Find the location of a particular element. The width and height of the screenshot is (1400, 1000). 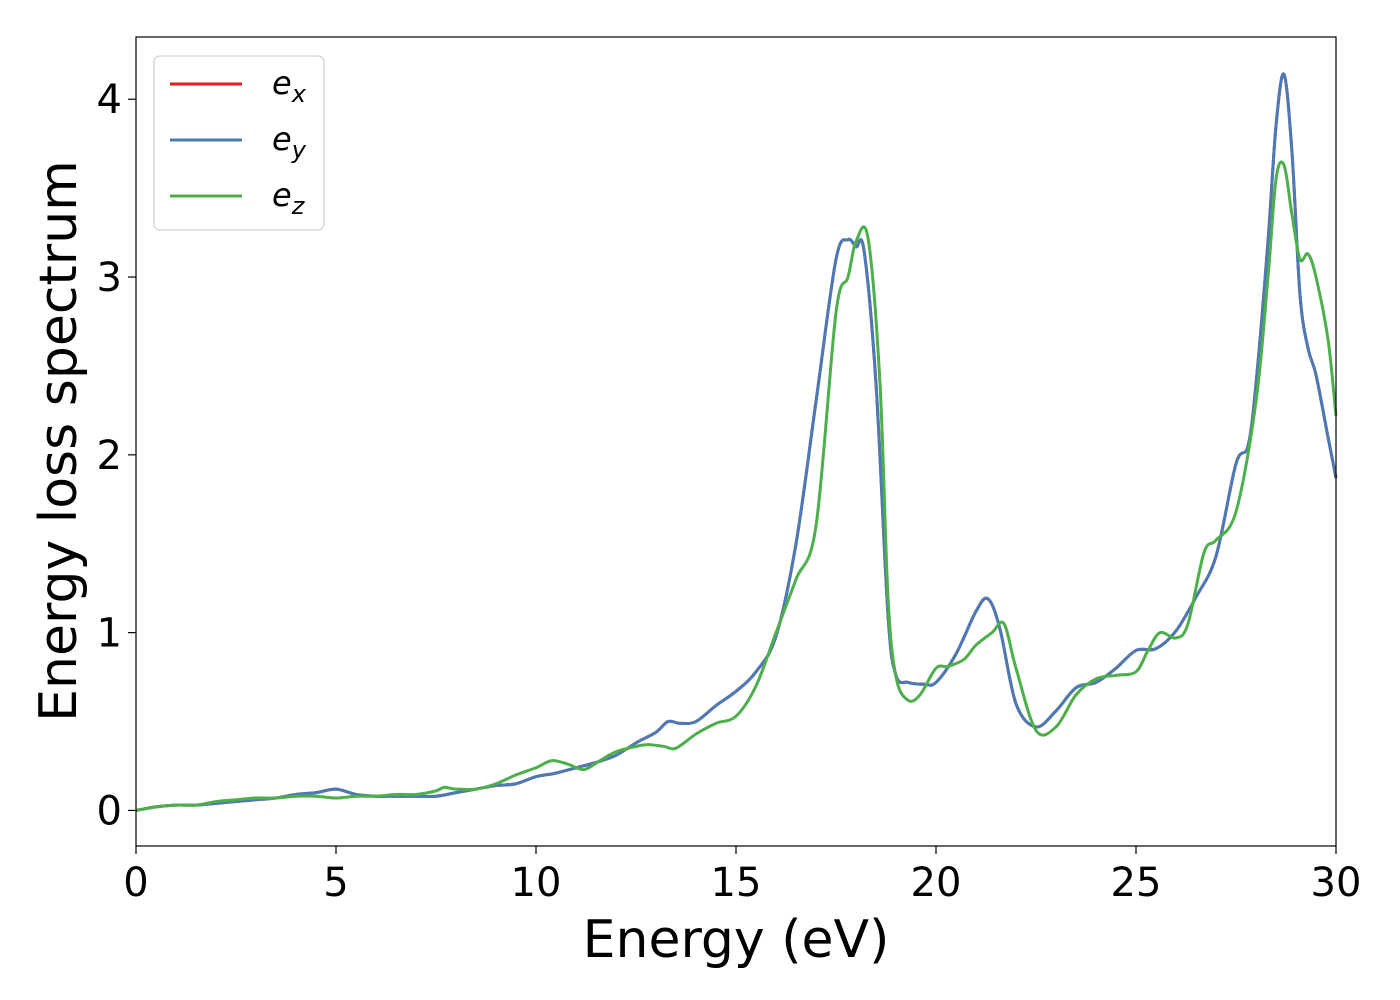

x-axis-label: Energy (eV) is located at coordinates (736, 940).